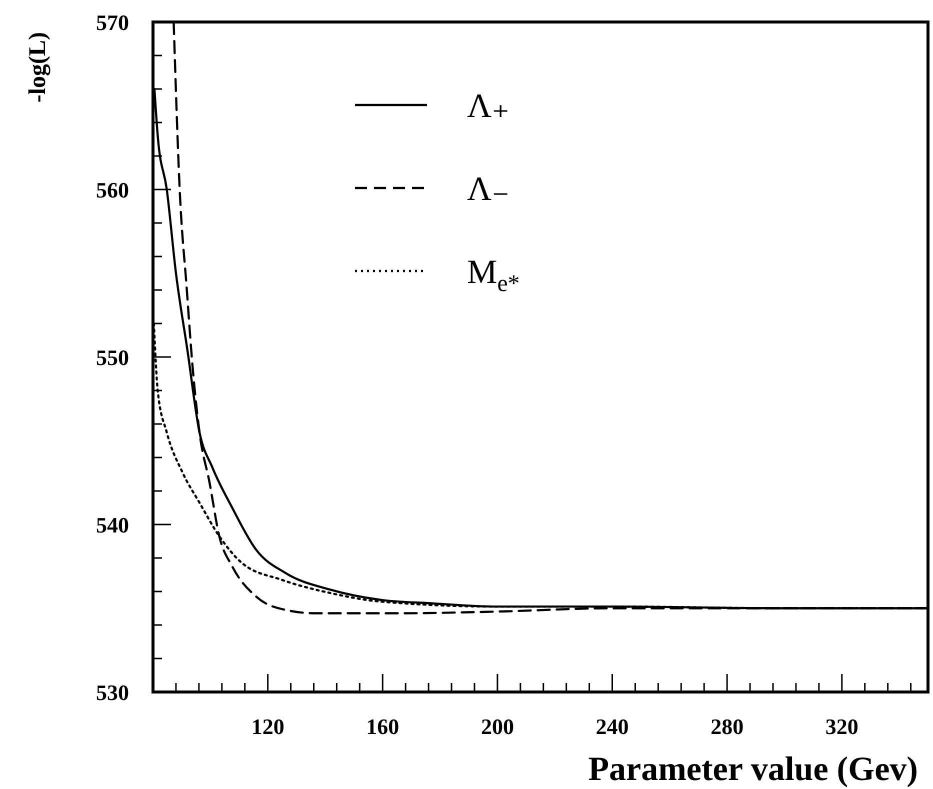 The image size is (933, 789). I want to click on y-tick-label: 550, so click(112, 357).